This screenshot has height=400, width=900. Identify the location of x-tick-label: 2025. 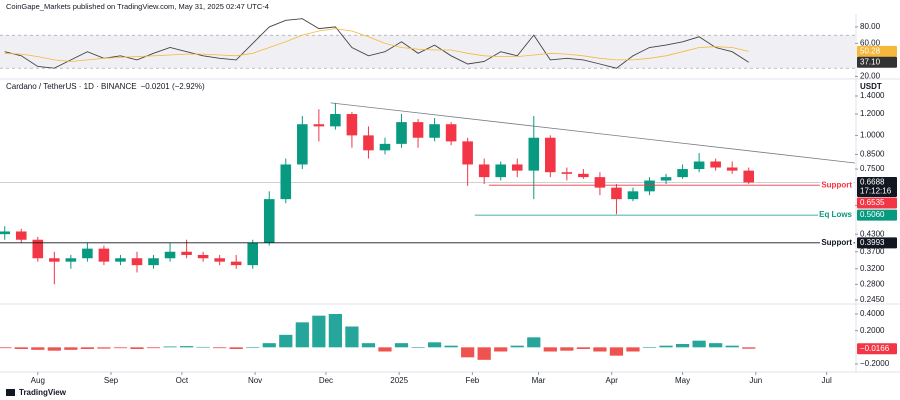
(399, 380).